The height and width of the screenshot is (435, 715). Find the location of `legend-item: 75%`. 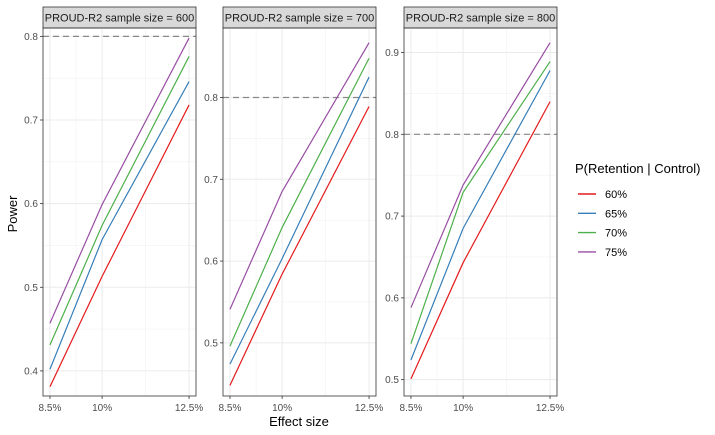

legend-item: 75% is located at coordinates (602, 253).